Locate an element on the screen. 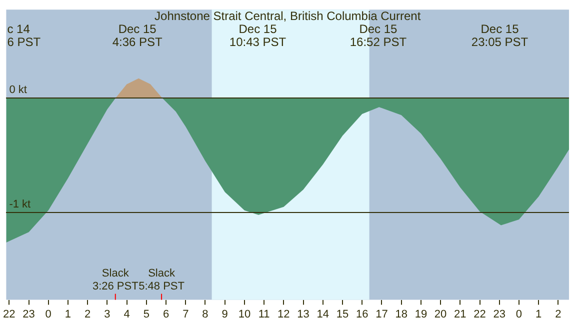 The image size is (575, 326). x-tick-label: 18 is located at coordinates (401, 314).